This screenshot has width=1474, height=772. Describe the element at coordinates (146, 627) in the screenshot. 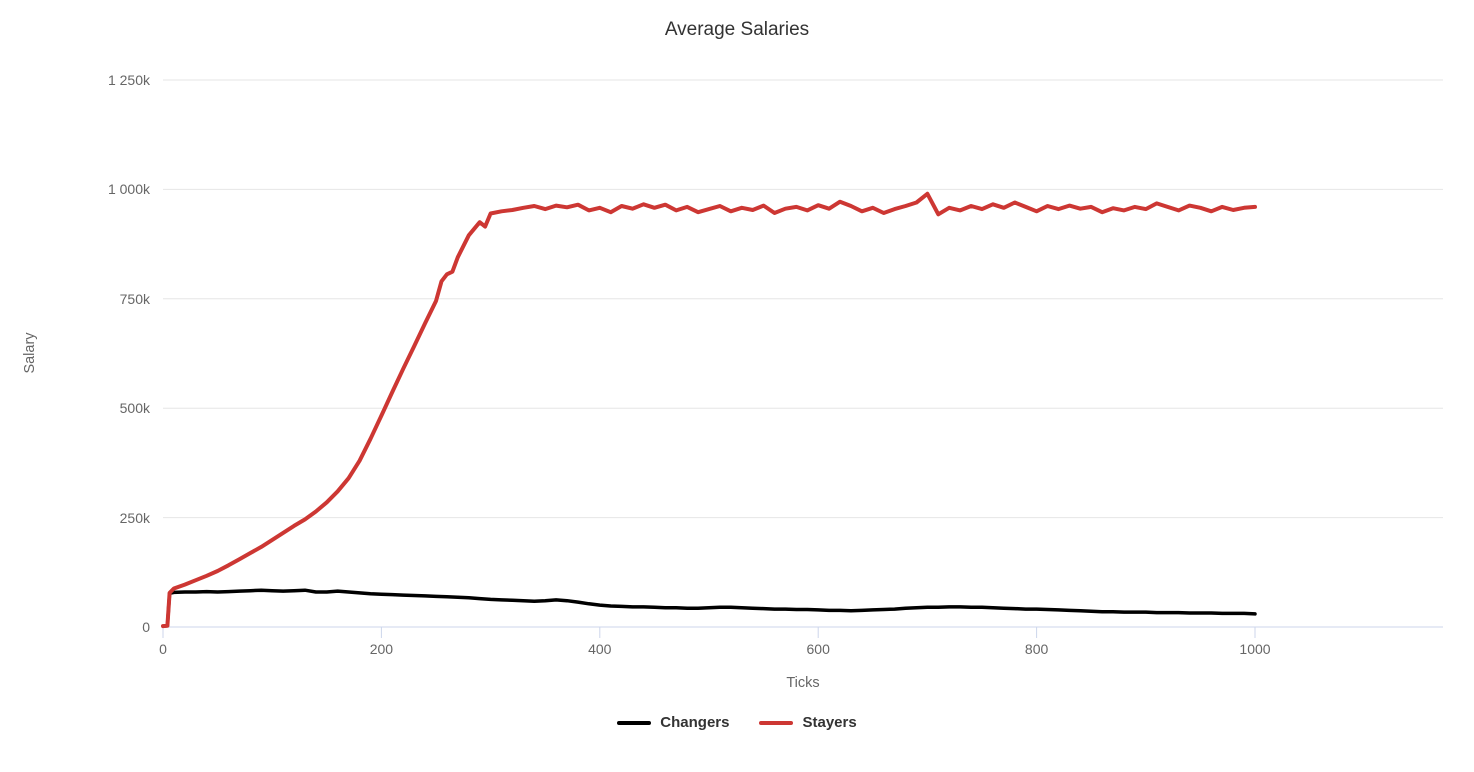

I see `y-tick-label: 0` at that location.